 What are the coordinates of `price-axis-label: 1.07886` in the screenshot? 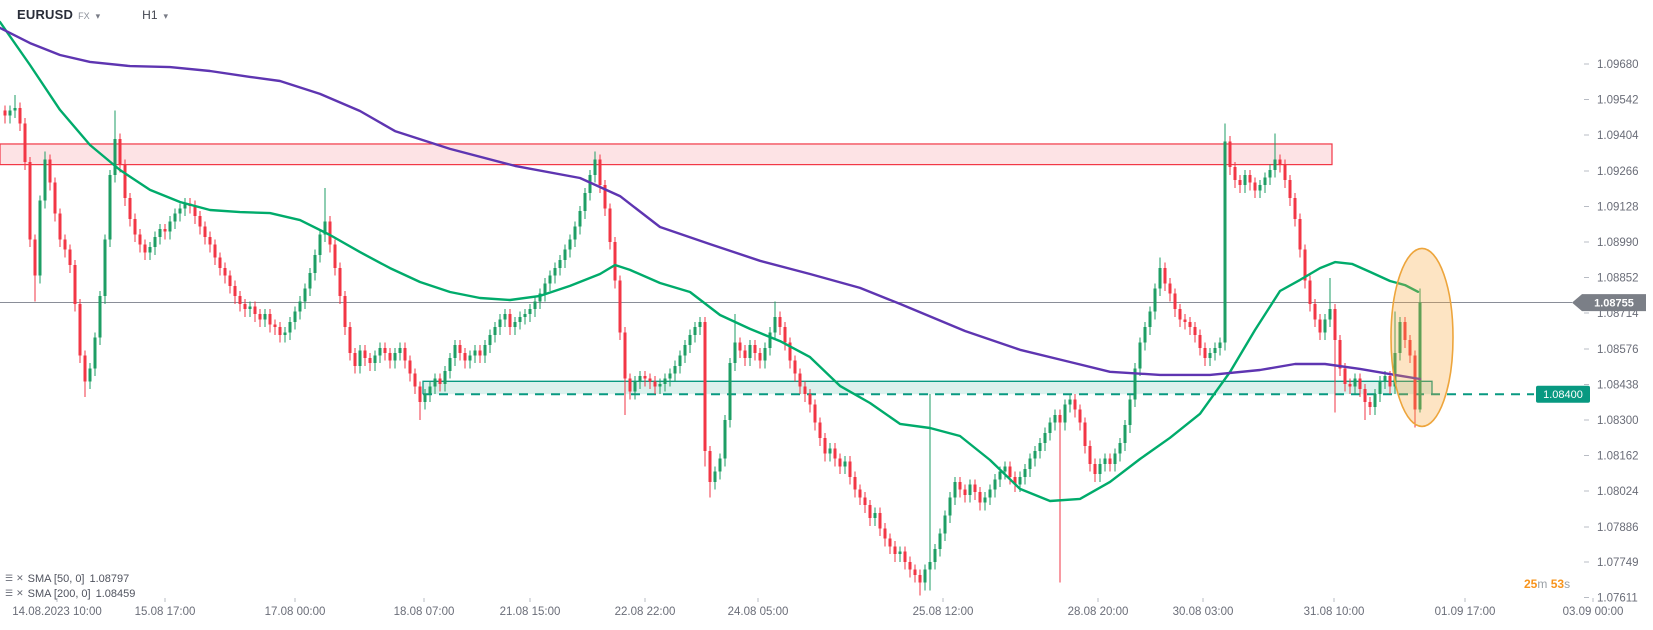 It's located at (1618, 528).